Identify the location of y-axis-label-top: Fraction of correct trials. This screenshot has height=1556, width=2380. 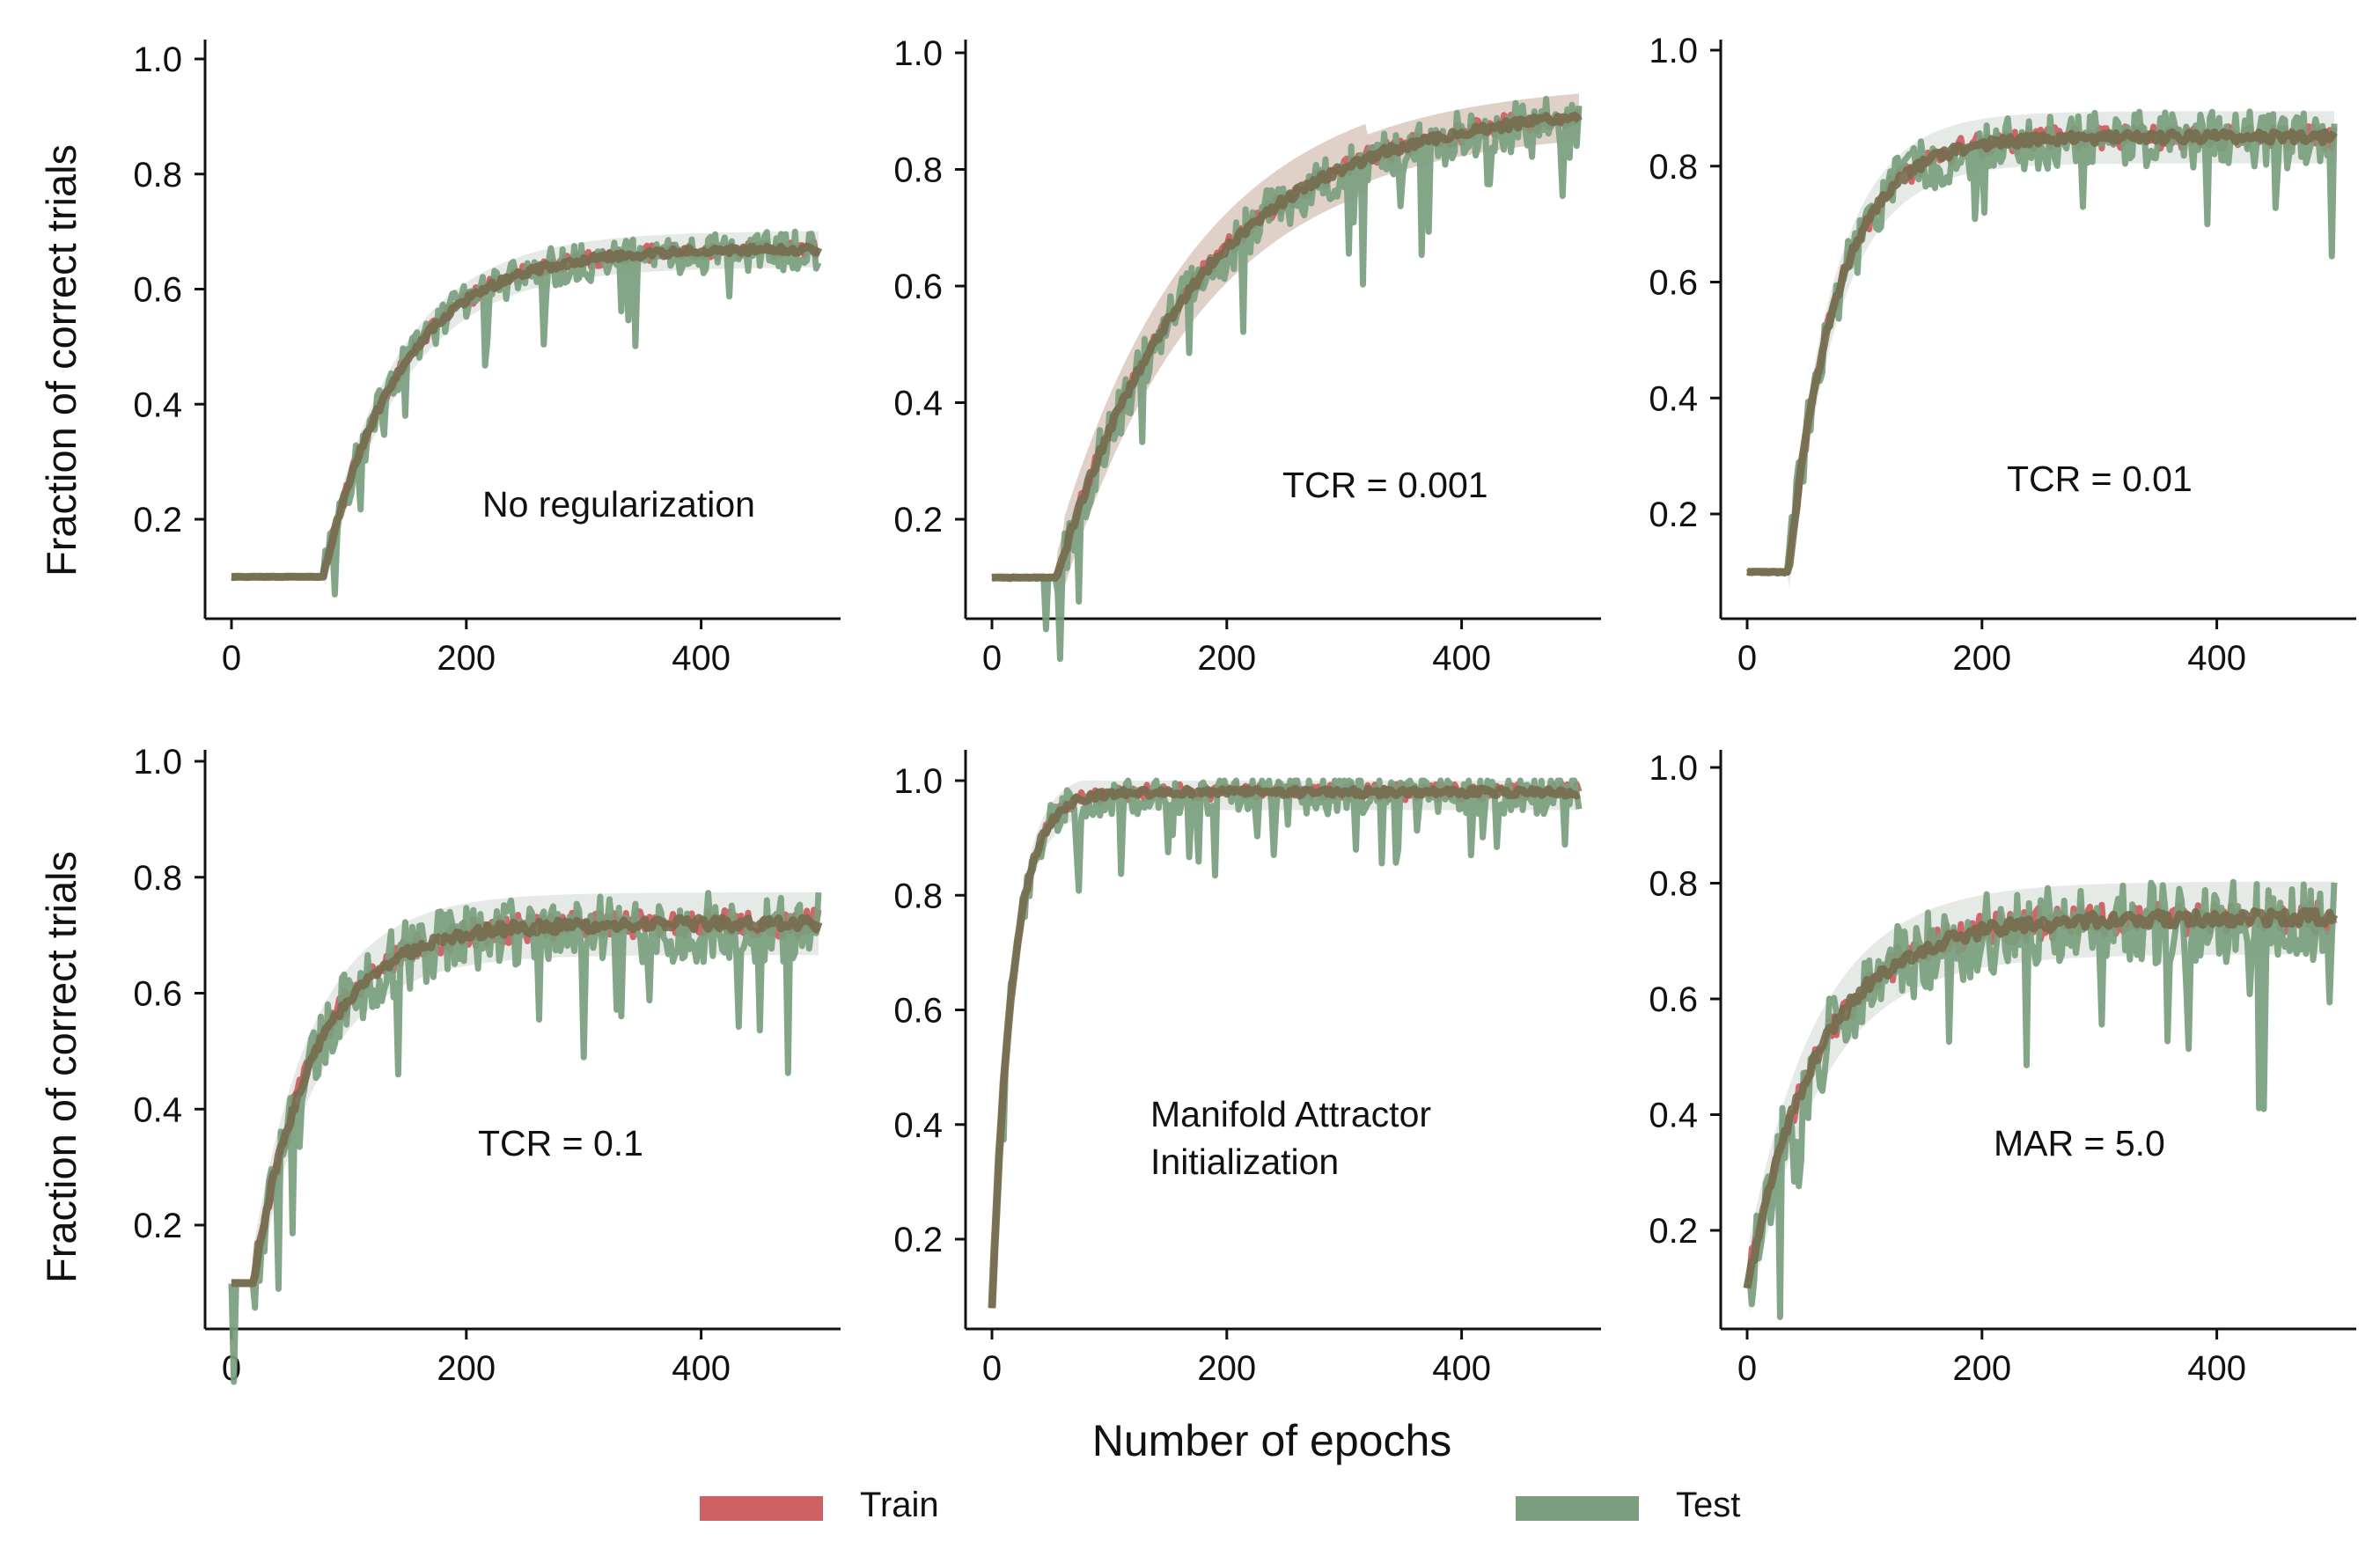
(61, 359).